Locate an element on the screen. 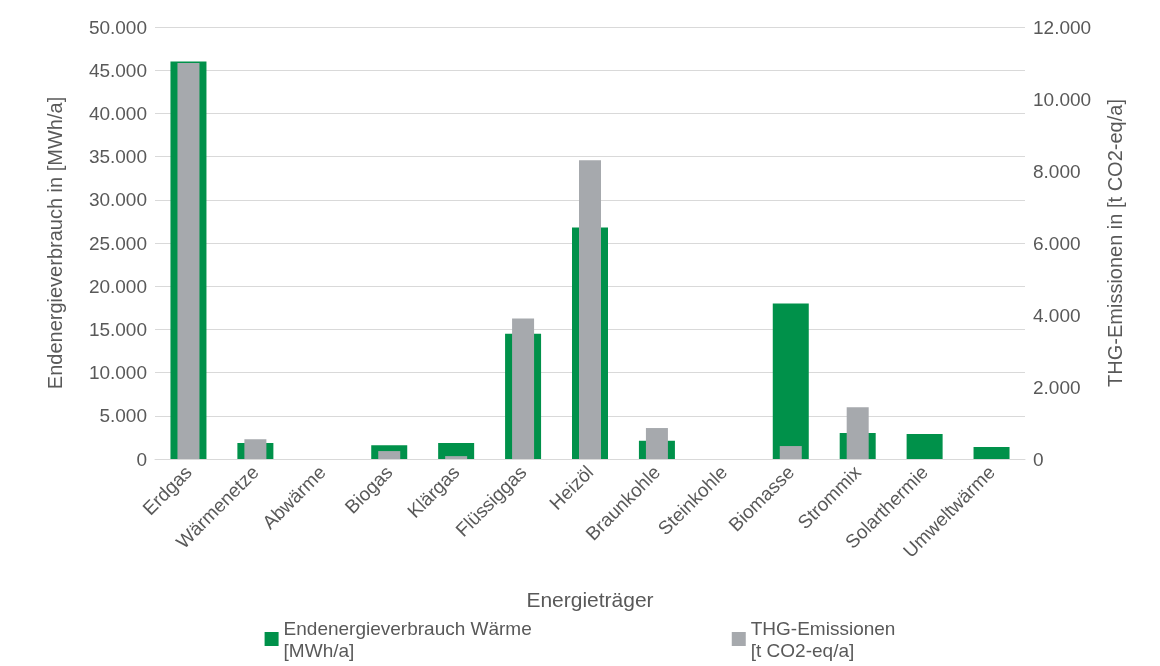 This screenshot has width=1160, height=666. y2-tick-label: 6.000 is located at coordinates (1057, 243).